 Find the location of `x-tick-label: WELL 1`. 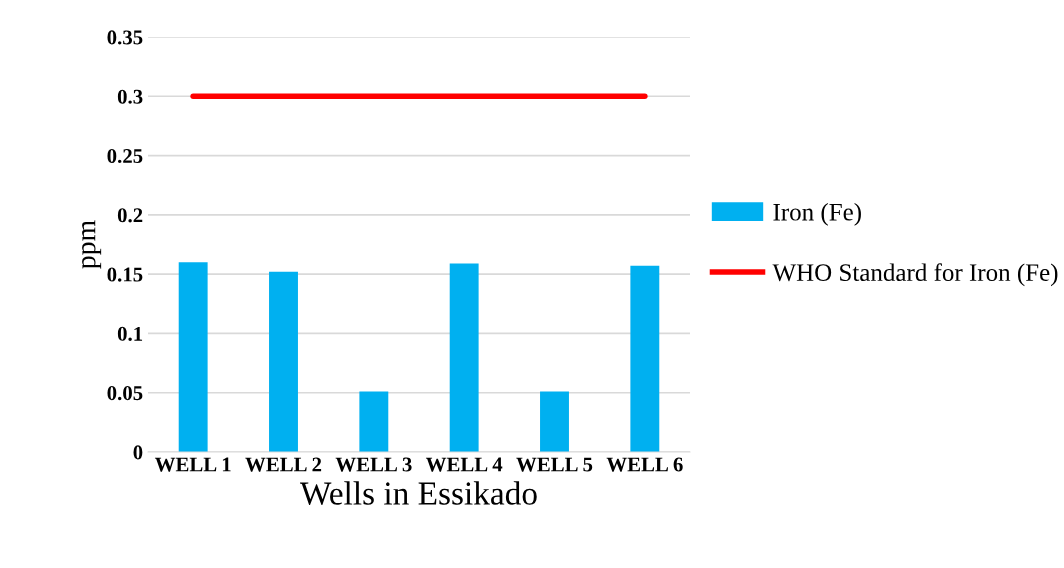

x-tick-label: WELL 1 is located at coordinates (192, 464).